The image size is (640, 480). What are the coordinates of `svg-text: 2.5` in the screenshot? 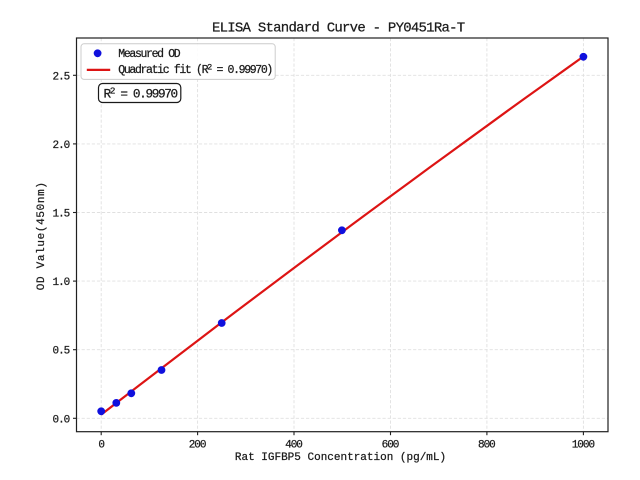 It's located at (60, 77).